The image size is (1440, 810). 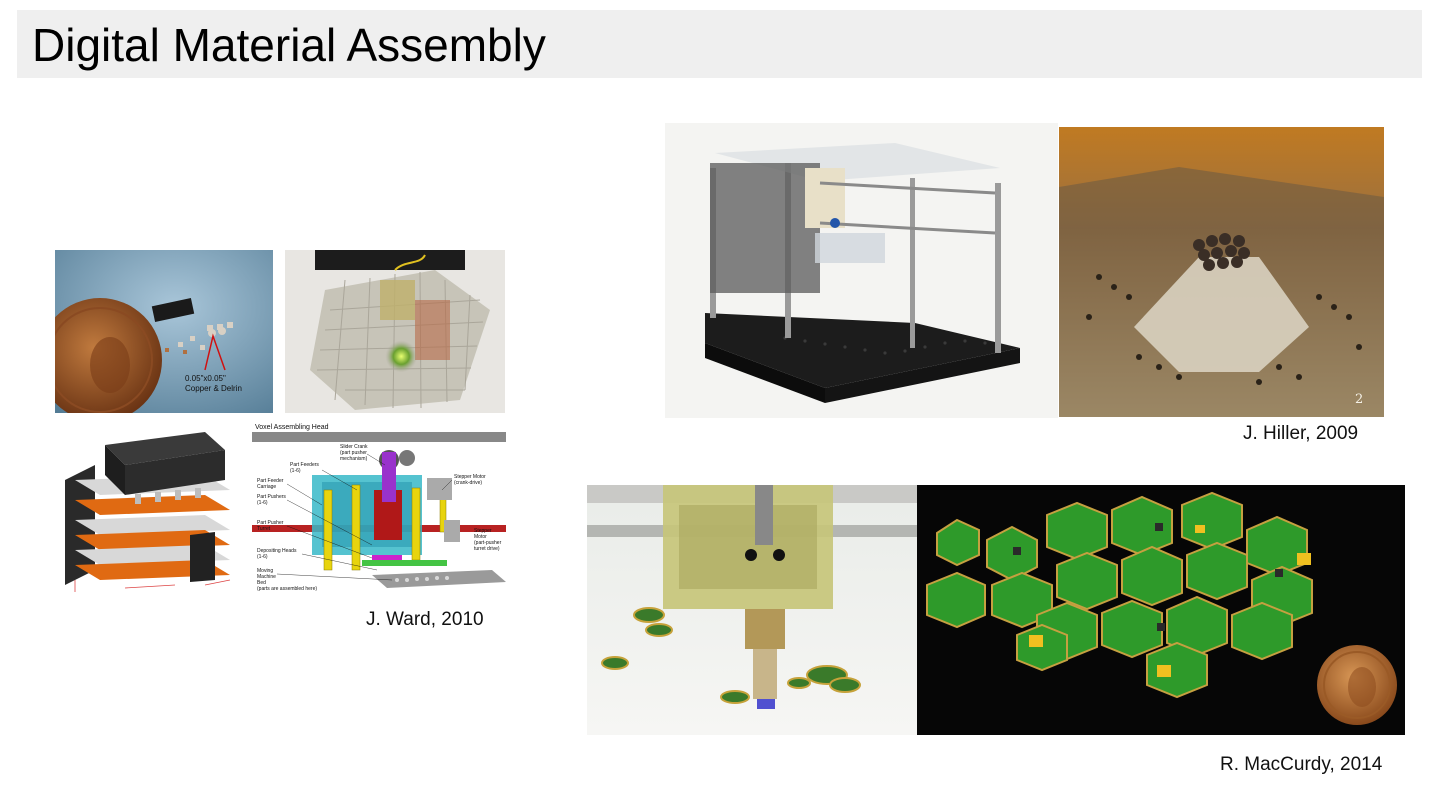 I want to click on label-moving: Moving, so click(x=265, y=571).